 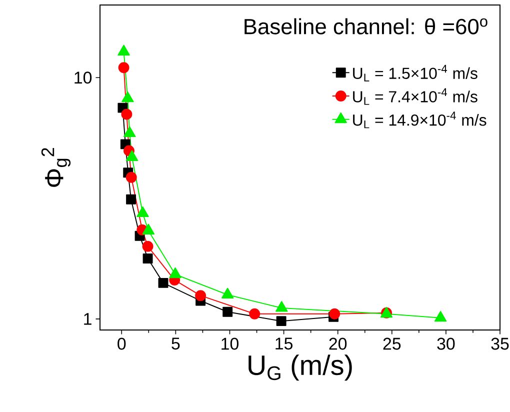 What do you see at coordinates (419, 120) in the screenshot?
I see `legend-label: U$_{L}$ = 14.9×10$^{-4}$ m/s` at bounding box center [419, 120].